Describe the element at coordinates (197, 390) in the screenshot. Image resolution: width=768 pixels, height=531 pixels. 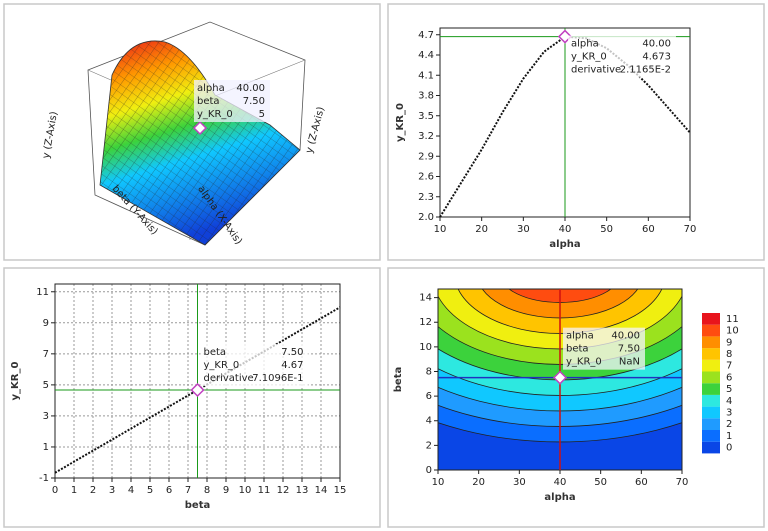
I see `crosshair-marker` at that location.